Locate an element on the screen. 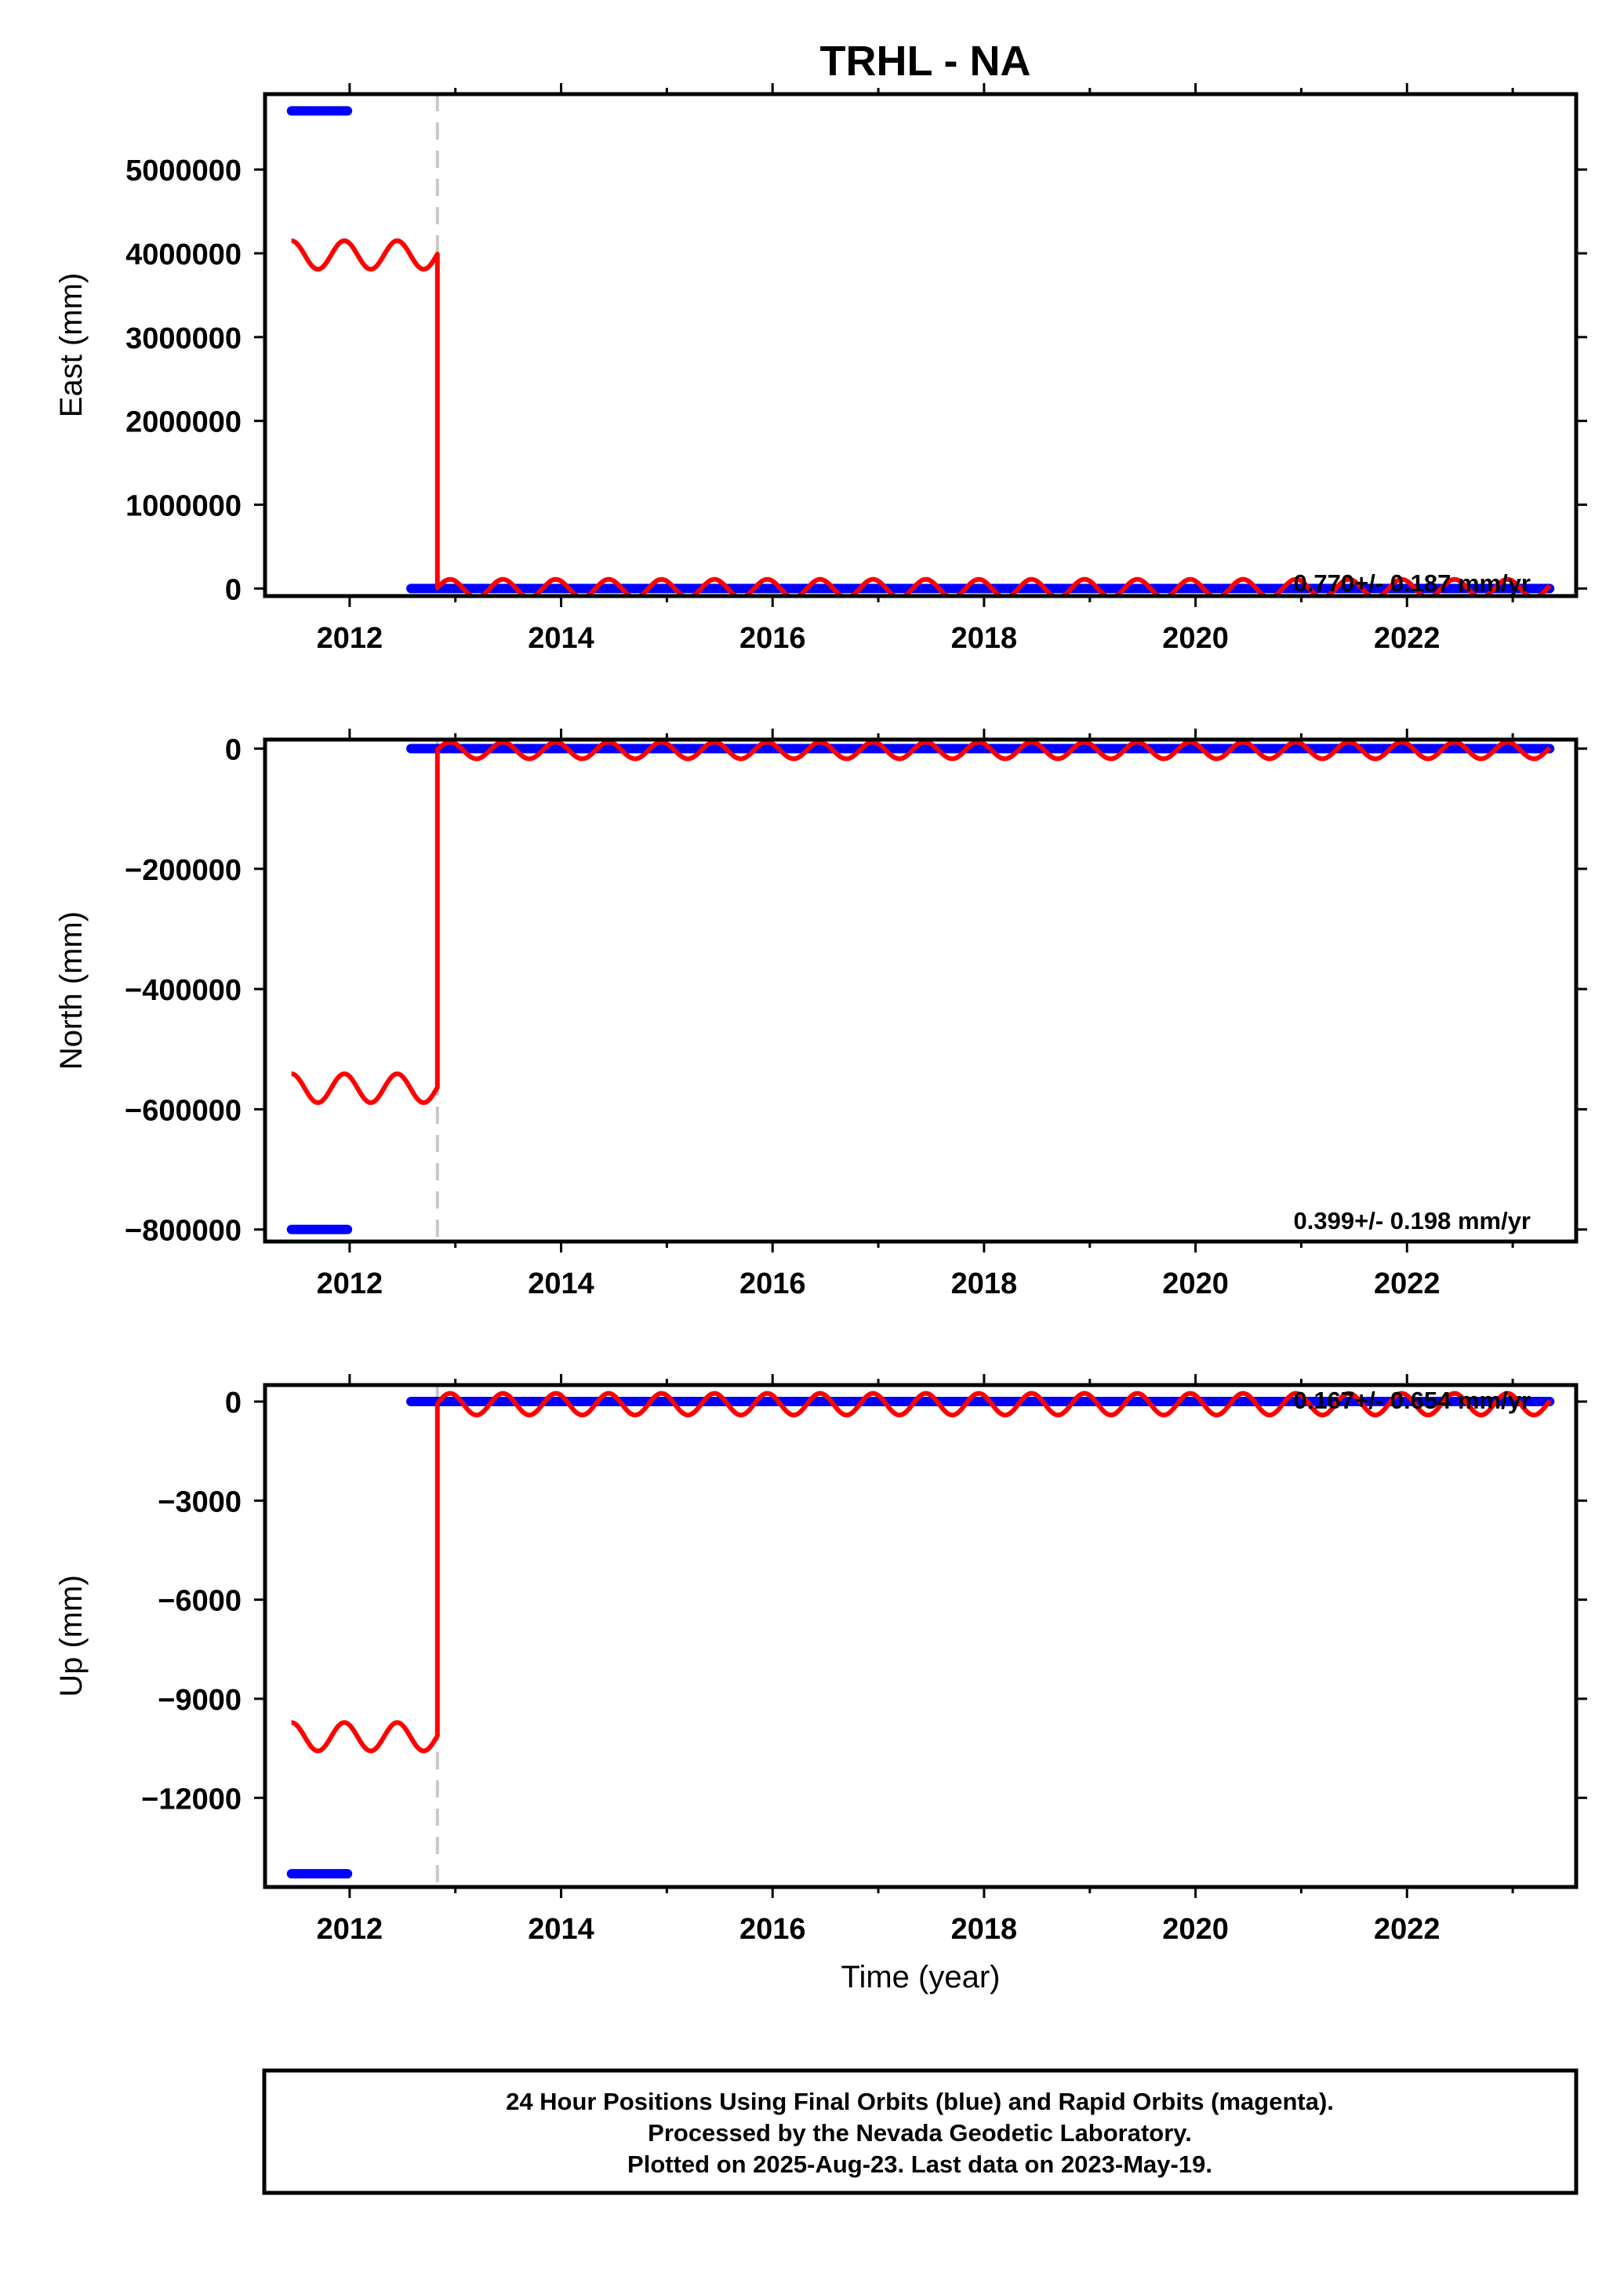 The height and width of the screenshot is (2276, 1624). y-tick-label-up-4: −12000 is located at coordinates (192, 1799).